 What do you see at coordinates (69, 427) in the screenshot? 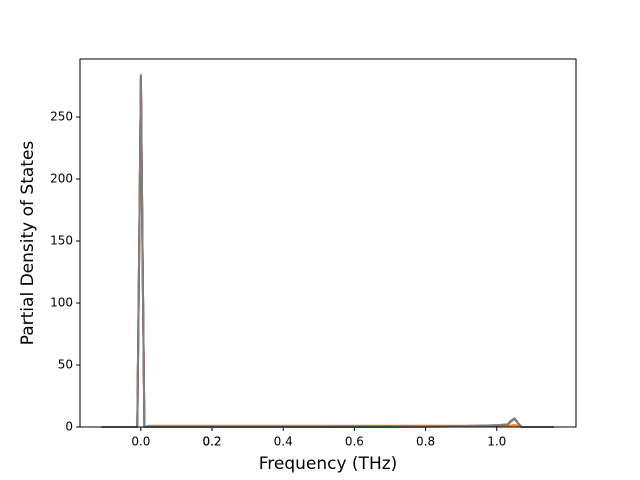
I see `y-tick-label: 0` at bounding box center [69, 427].